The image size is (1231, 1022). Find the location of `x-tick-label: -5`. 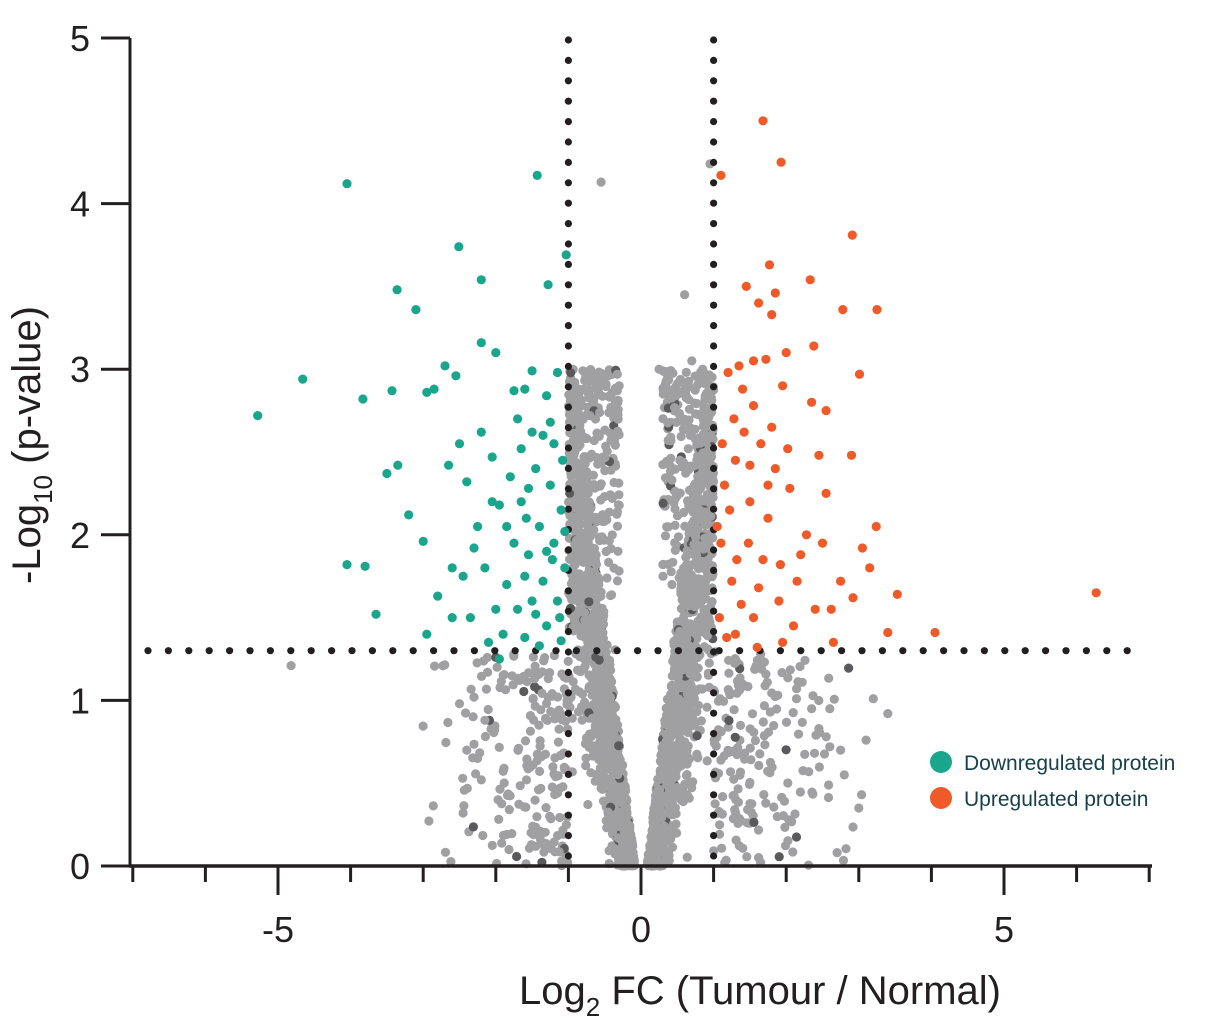

x-tick-label: -5 is located at coordinates (278, 929).